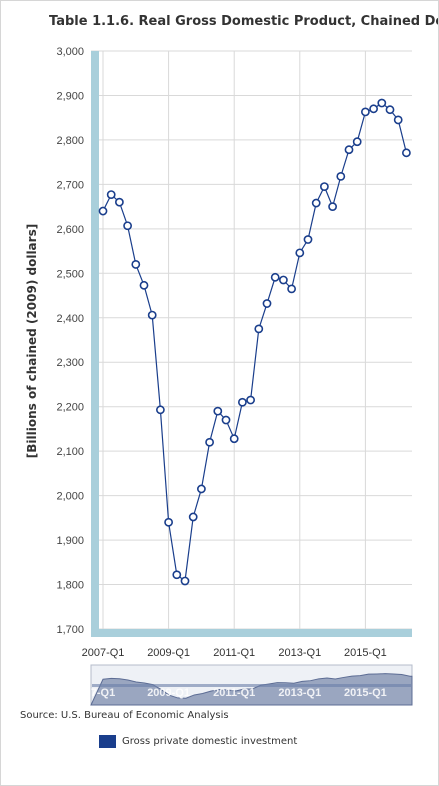 Image resolution: width=439 pixels, height=786 pixels. What do you see at coordinates (70, 541) in the screenshot?
I see `y-tick-label: 1,900` at bounding box center [70, 541].